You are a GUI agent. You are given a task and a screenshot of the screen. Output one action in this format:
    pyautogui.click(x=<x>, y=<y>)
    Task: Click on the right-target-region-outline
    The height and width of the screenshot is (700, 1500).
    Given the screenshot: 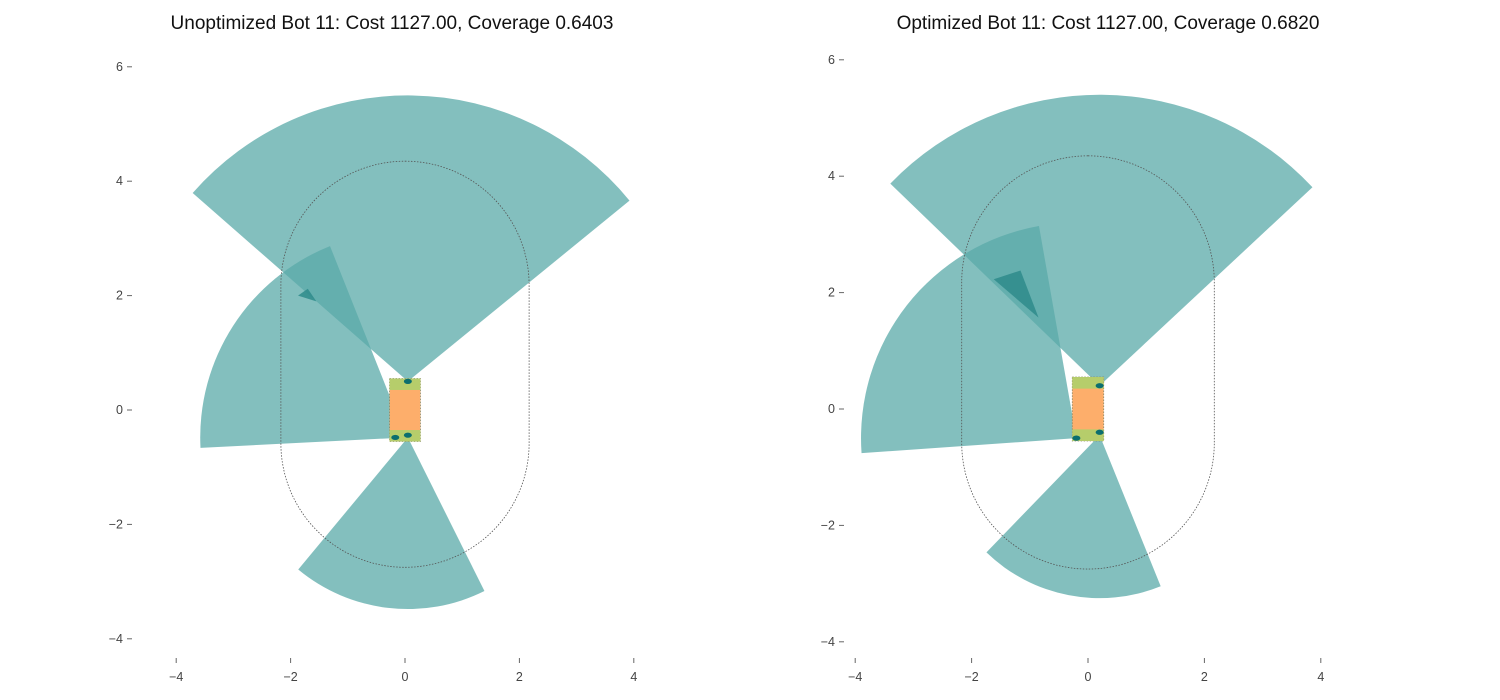 What is the action you would take?
    pyautogui.click(x=1088, y=362)
    